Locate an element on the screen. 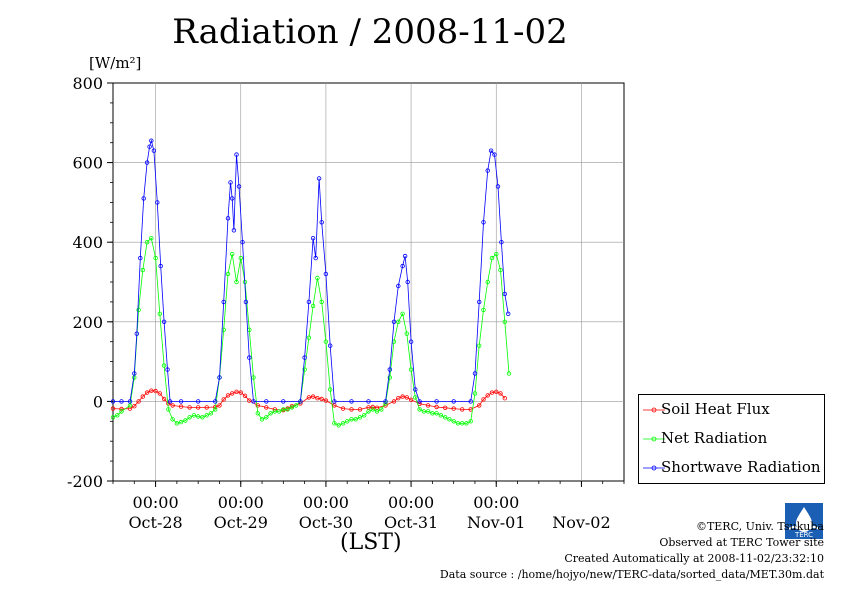  y-tick-label: 0 is located at coordinates (98, 401).